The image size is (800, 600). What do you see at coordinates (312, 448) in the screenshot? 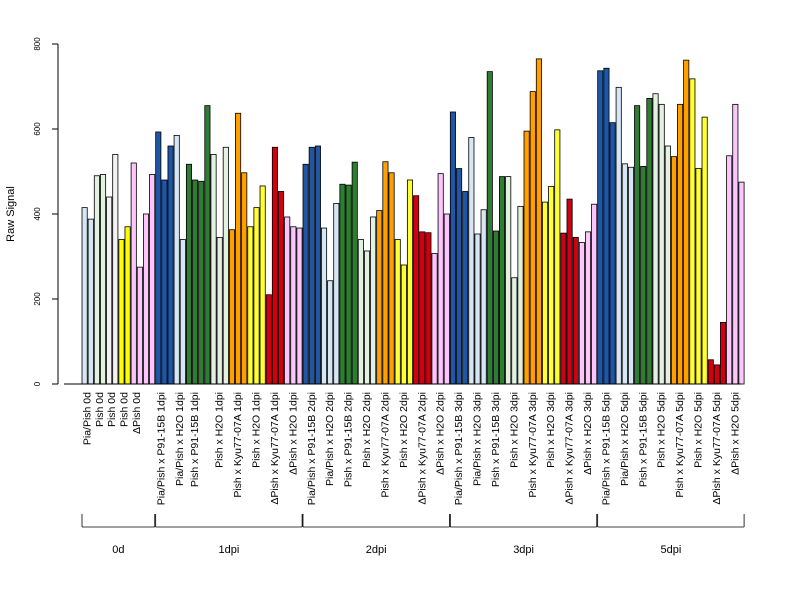
I see `category-label: Pia/Pish x P91-15B 2dpi` at bounding box center [312, 448].